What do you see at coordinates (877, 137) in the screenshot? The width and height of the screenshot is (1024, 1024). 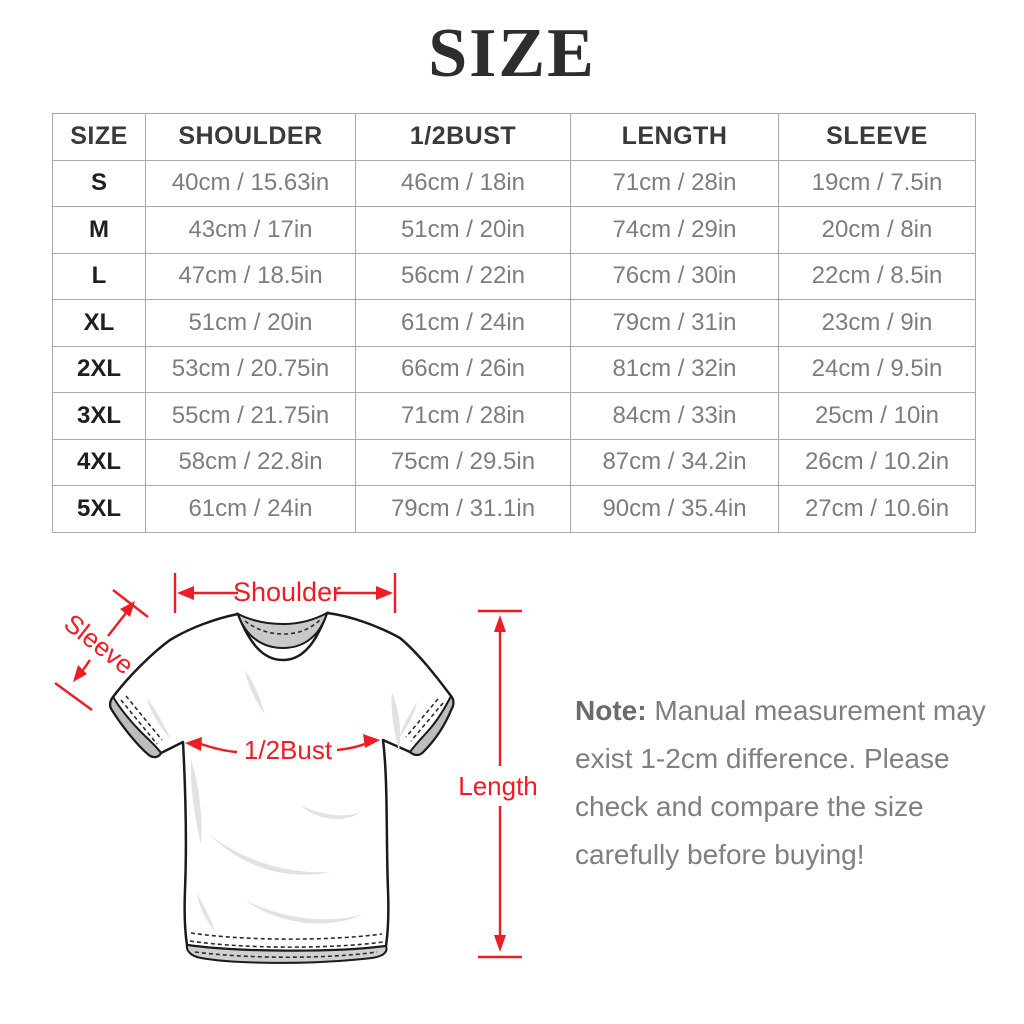 I see `header-sleeve: SLEEVE` at bounding box center [877, 137].